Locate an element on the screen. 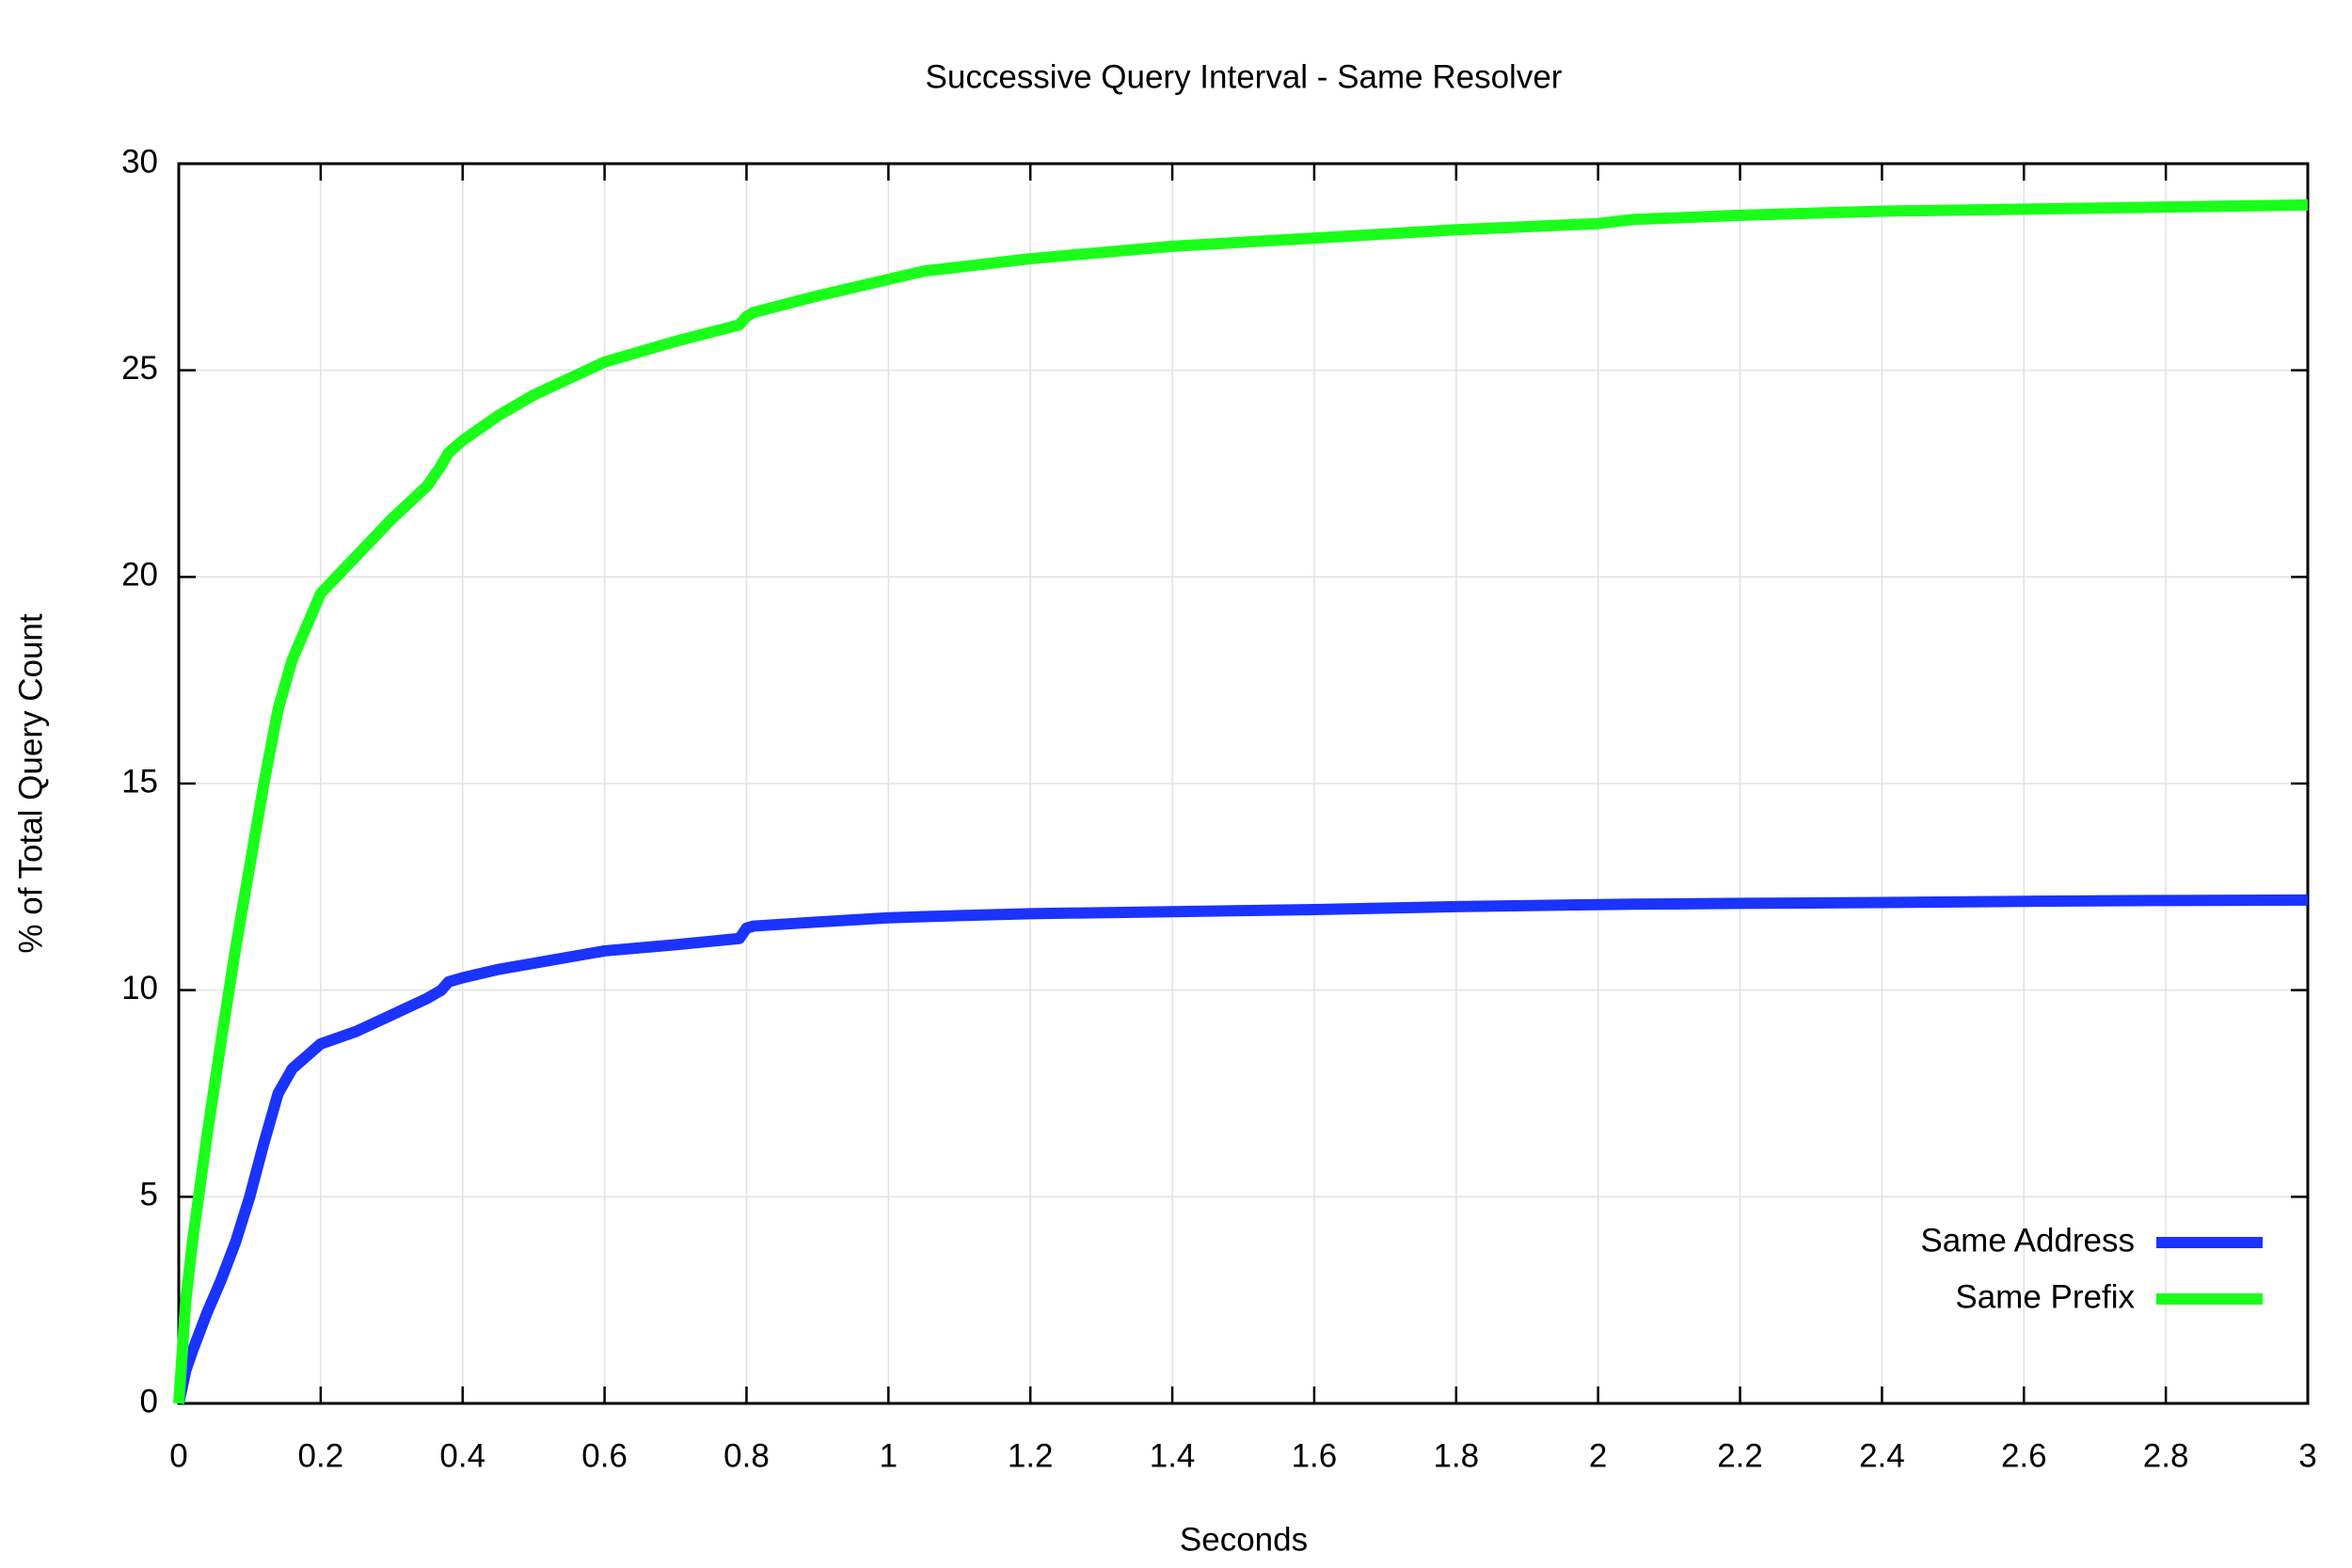 This screenshot has width=2352, height=1568. y-tick-label: 0 is located at coordinates (149, 1401).